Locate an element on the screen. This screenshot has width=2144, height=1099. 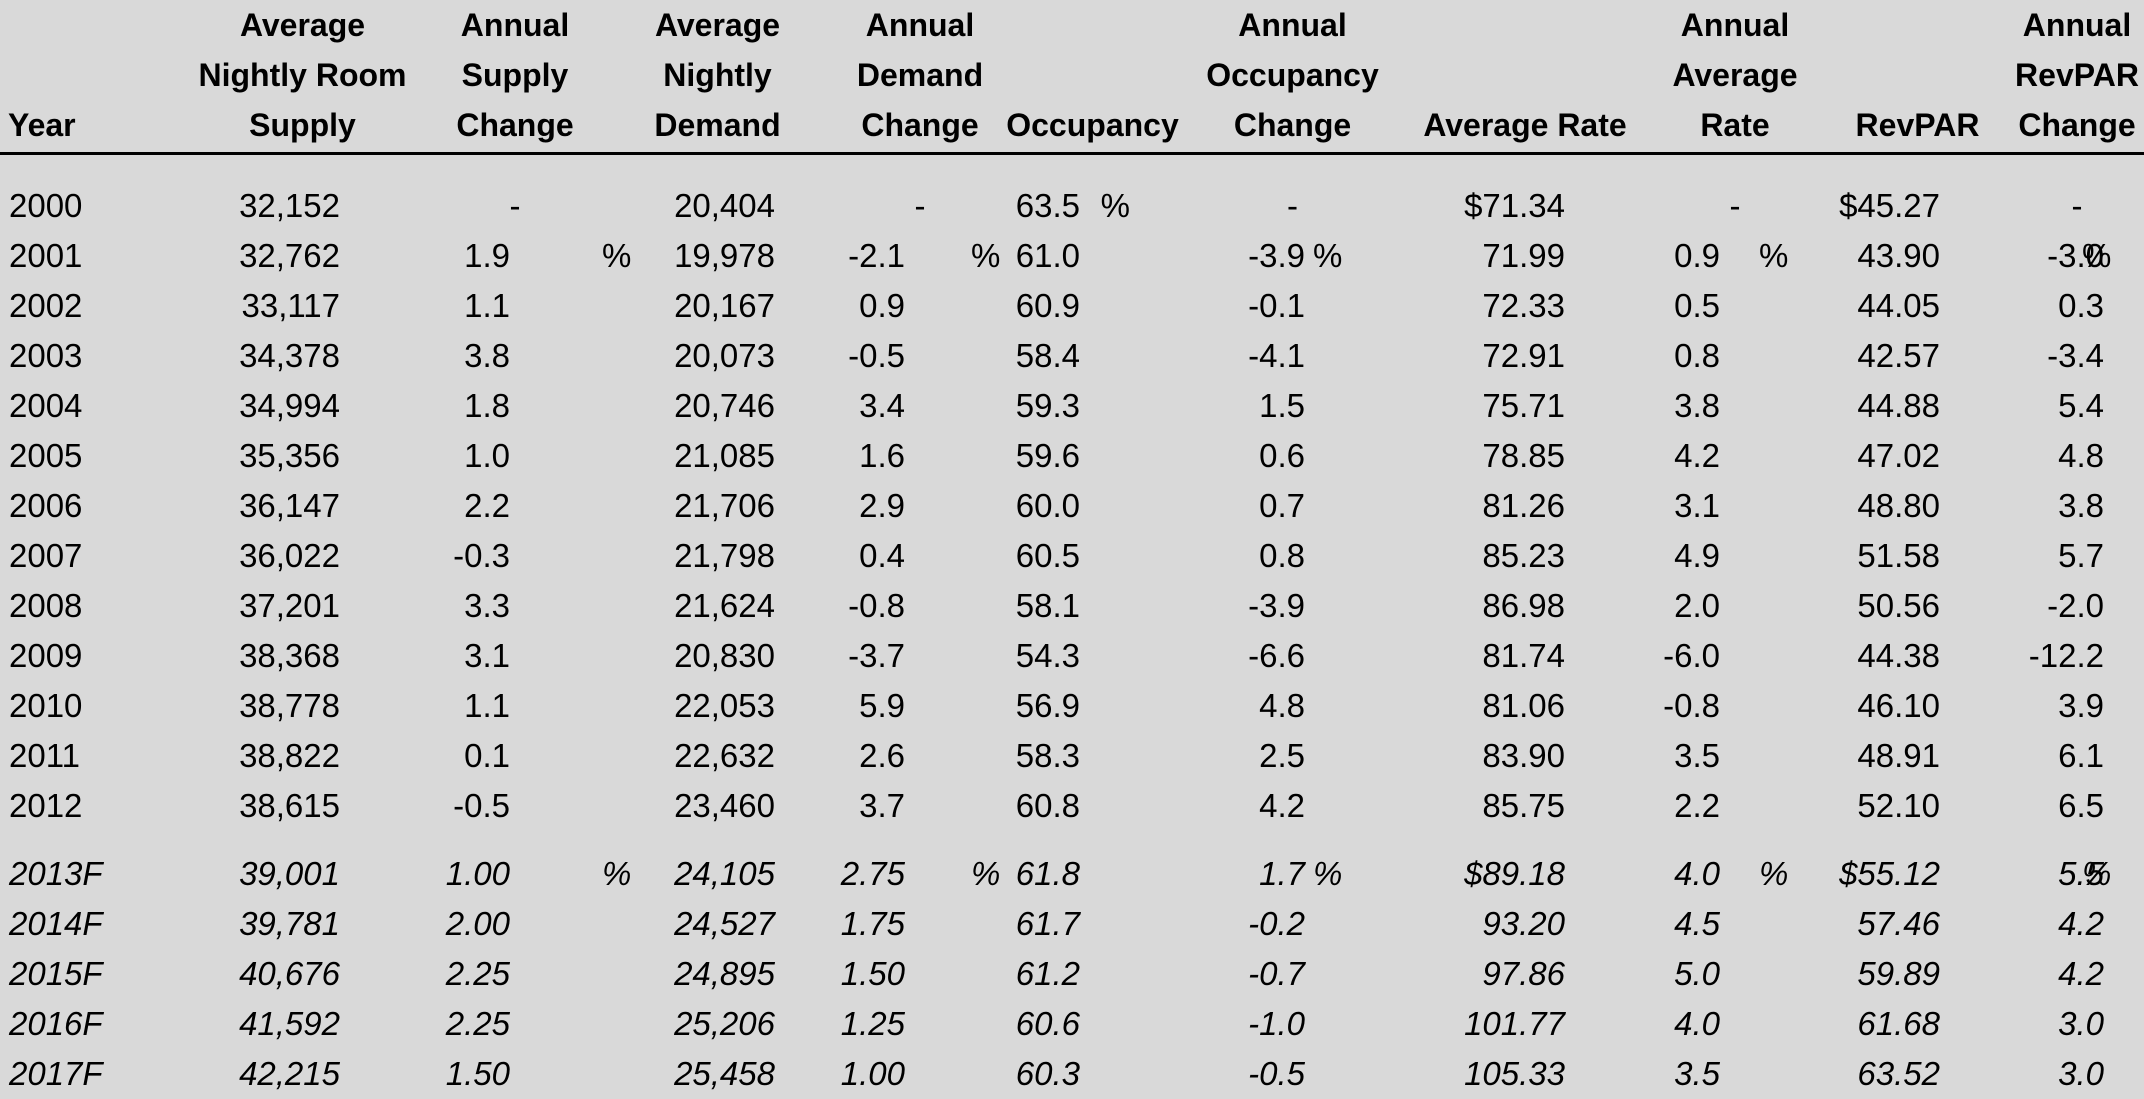
cell-revpar-change: 3.0 is located at coordinates (2077, 1024).